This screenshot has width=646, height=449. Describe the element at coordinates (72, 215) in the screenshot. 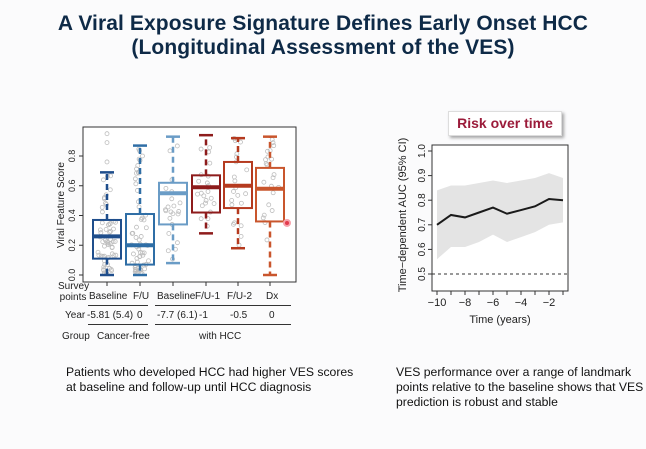

I see `boxplot-y-tick-label: 0.4` at that location.